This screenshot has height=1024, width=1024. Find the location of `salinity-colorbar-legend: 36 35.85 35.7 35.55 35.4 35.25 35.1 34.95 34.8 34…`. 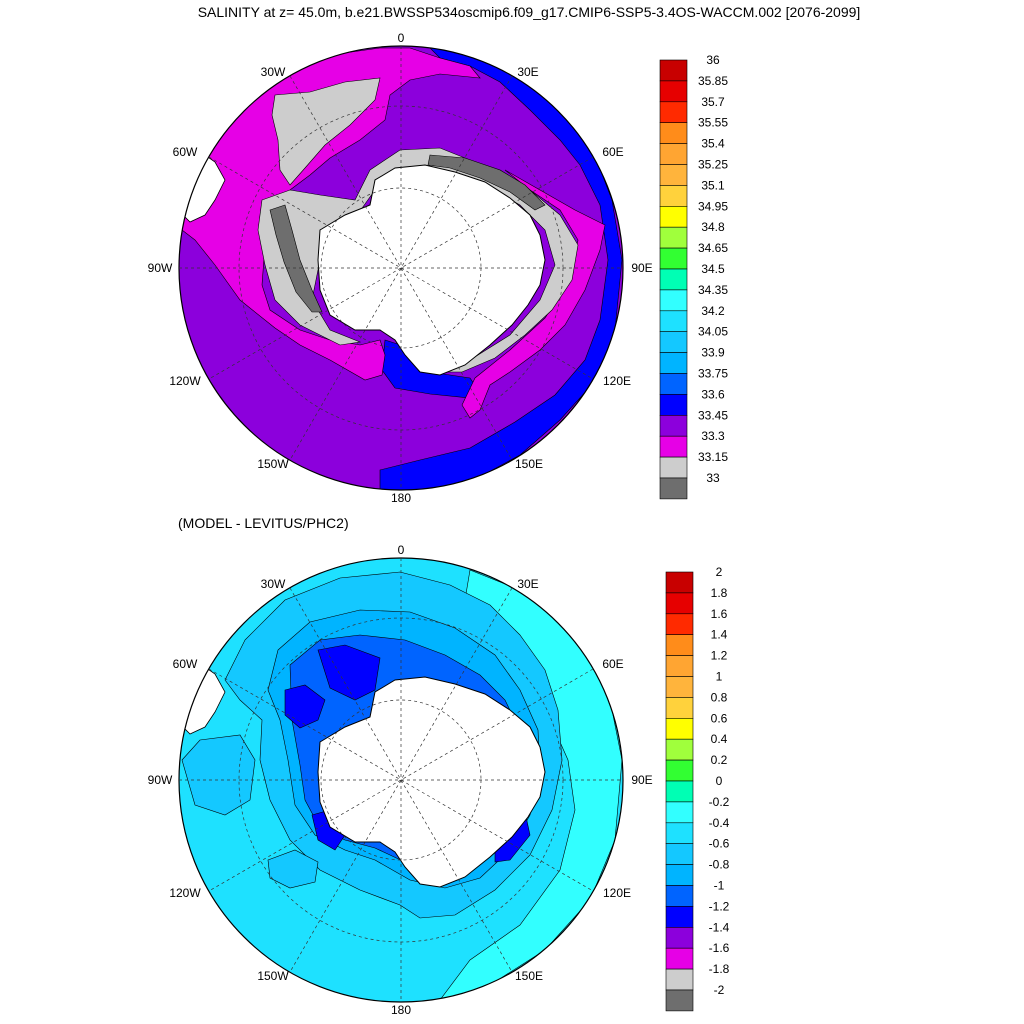

salinity-colorbar-legend: 36 35.85 35.7 35.55 35.4 35.25 35.1 34.95 34.8 34… is located at coordinates (693, 276).